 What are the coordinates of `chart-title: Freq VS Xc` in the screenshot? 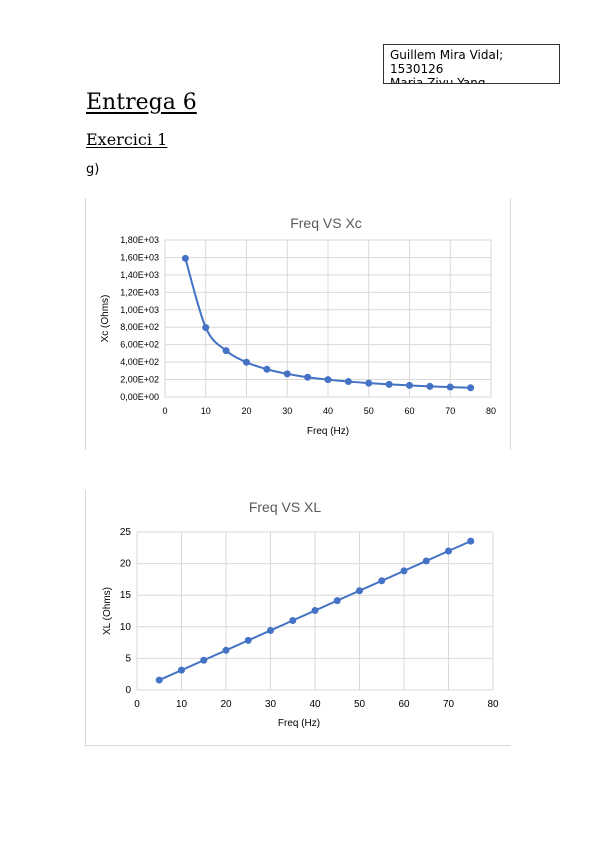 It's located at (326, 223).